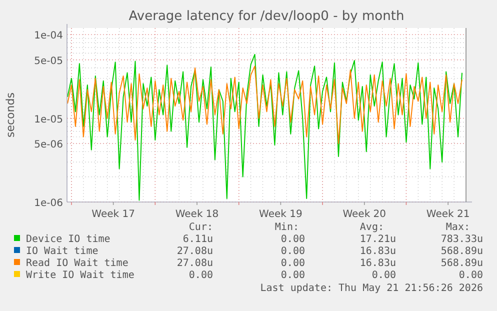 This screenshot has width=497, height=311. What do you see at coordinates (80, 275) in the screenshot?
I see `legend-label: Write IO Wait time` at bounding box center [80, 275].